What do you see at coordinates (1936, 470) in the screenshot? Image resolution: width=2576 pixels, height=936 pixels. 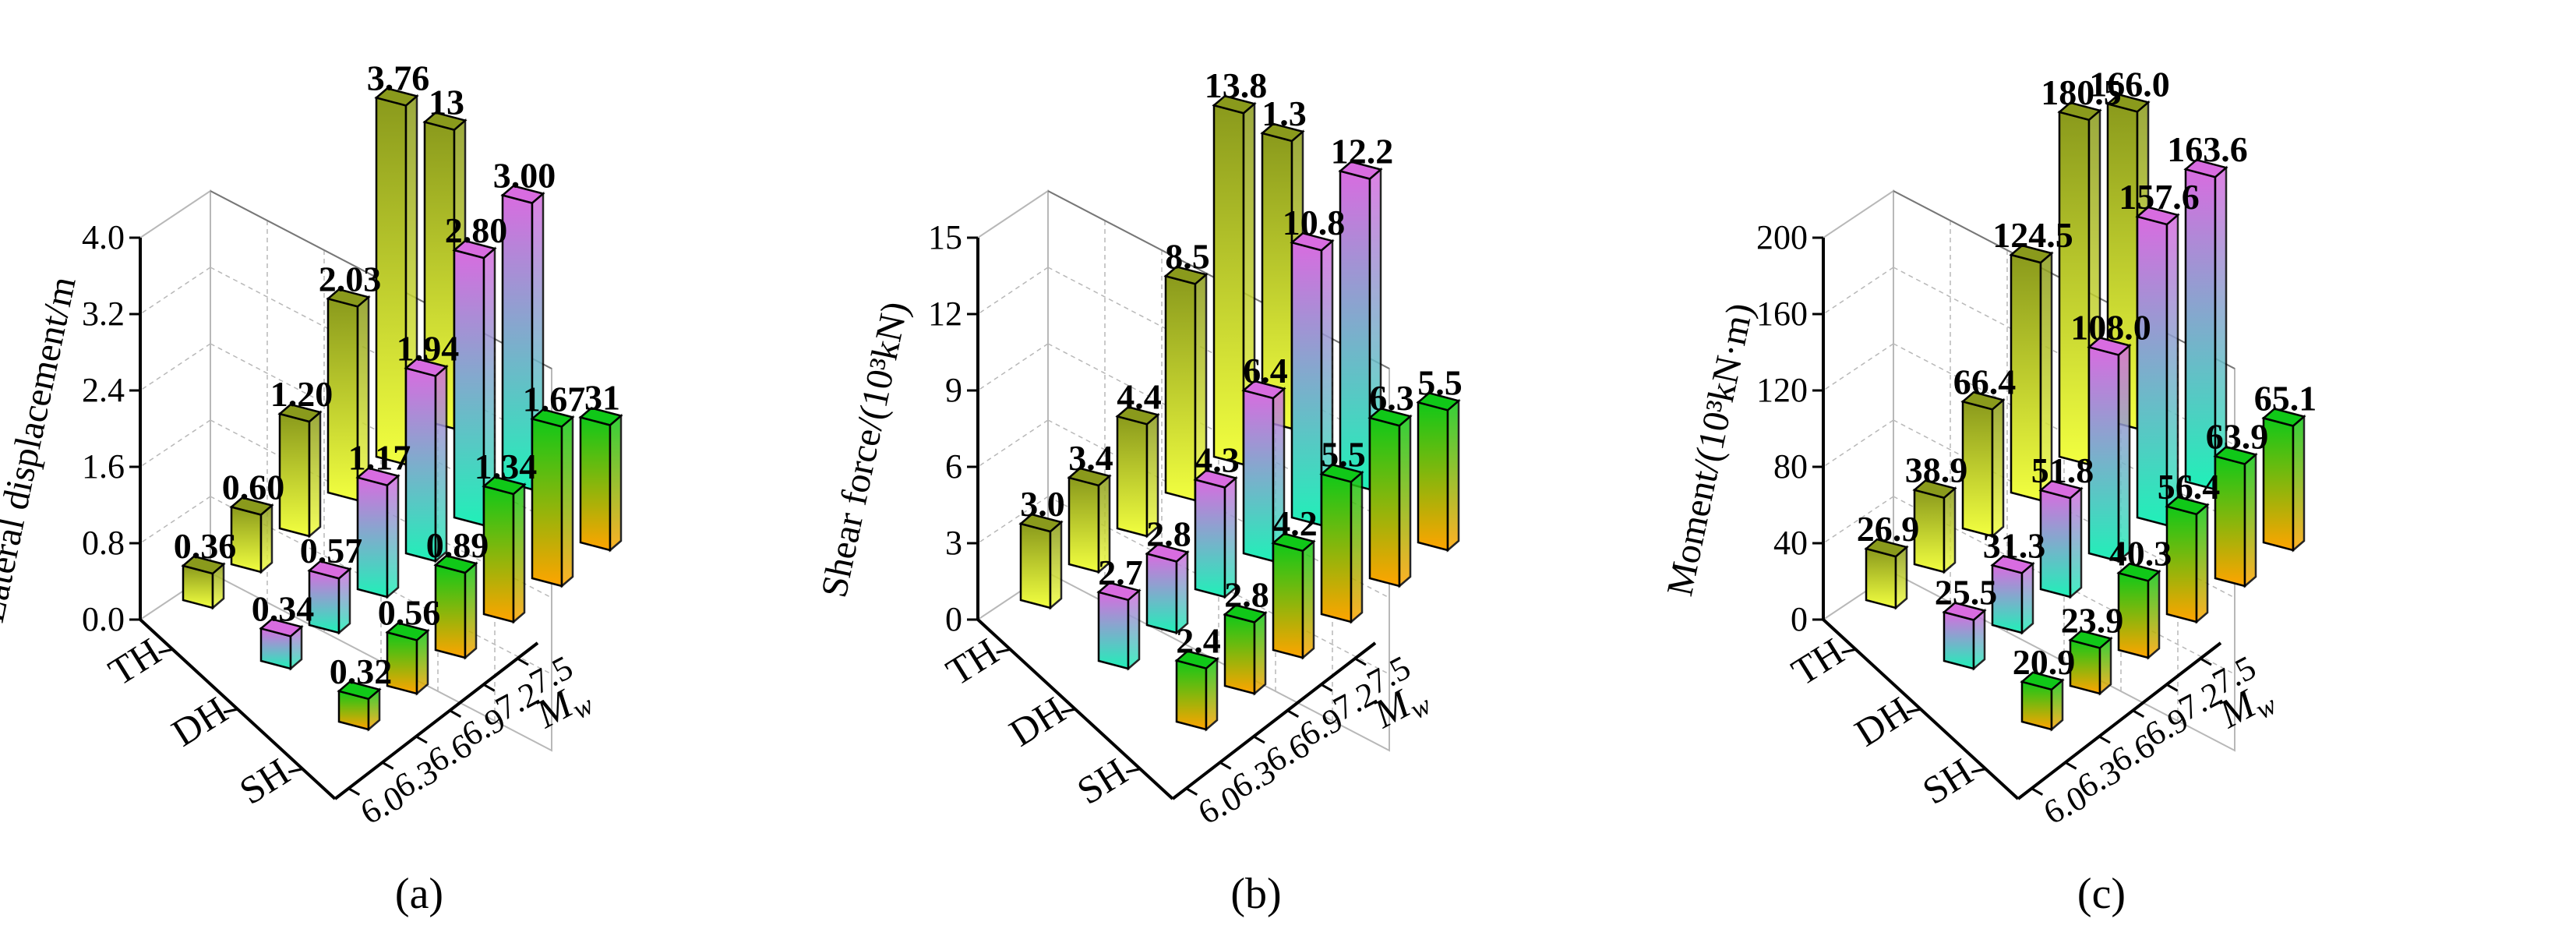 I see `data-label: 38.9` at bounding box center [1936, 470].